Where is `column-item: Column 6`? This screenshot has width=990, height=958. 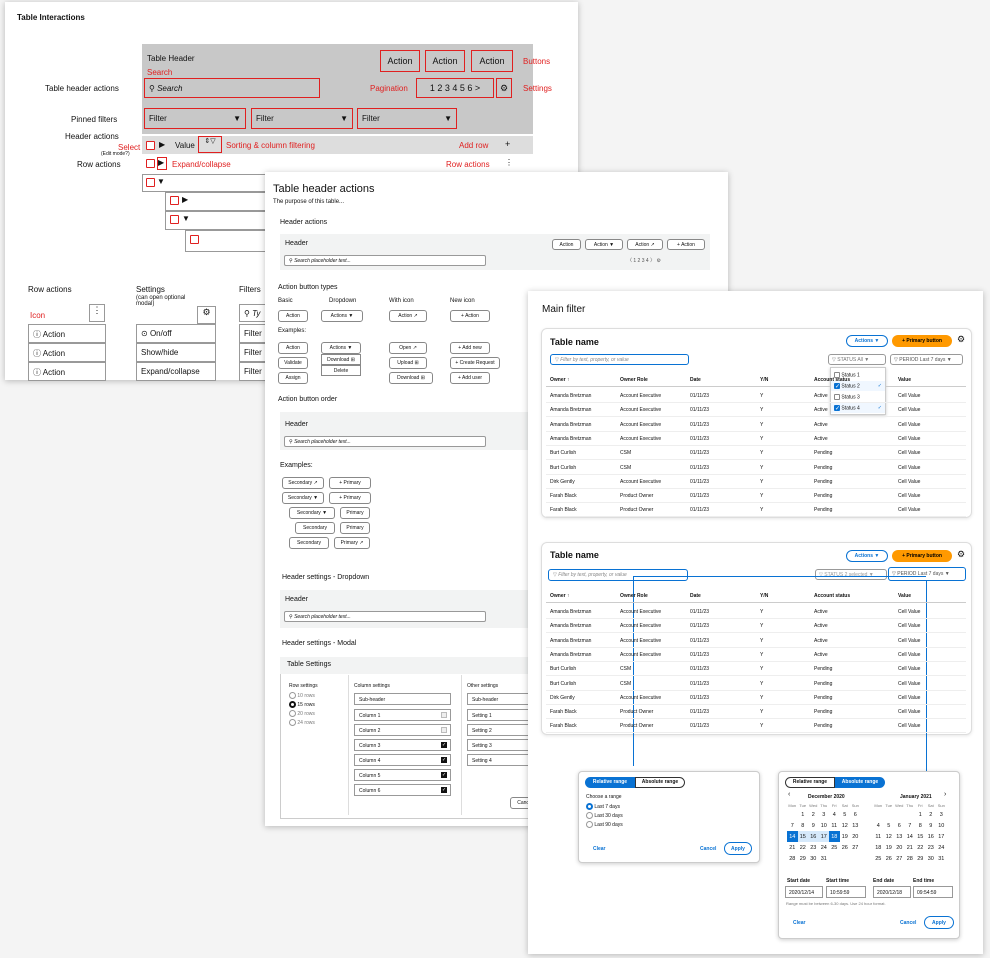
column-item: Column 6 is located at coordinates (402, 790).